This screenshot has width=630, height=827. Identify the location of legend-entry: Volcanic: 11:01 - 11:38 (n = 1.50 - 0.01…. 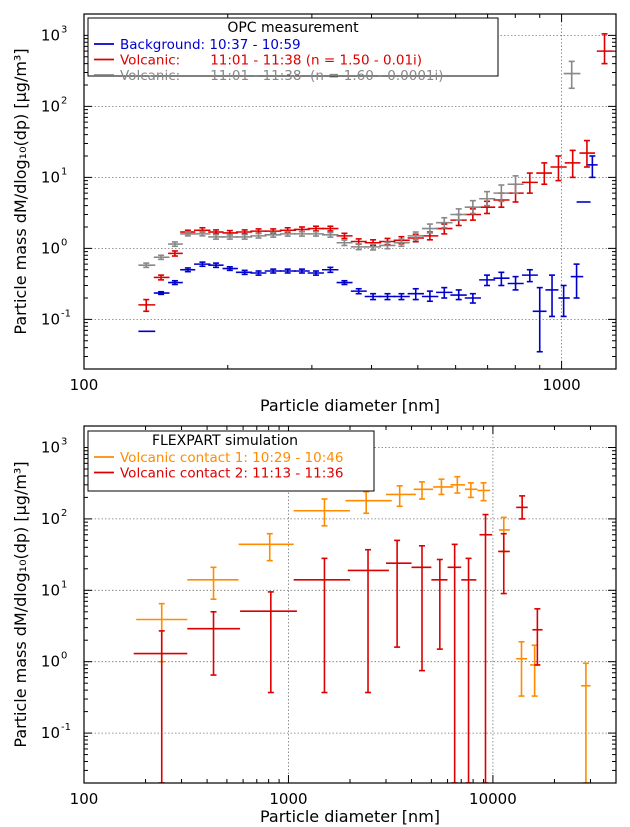
(271, 61).